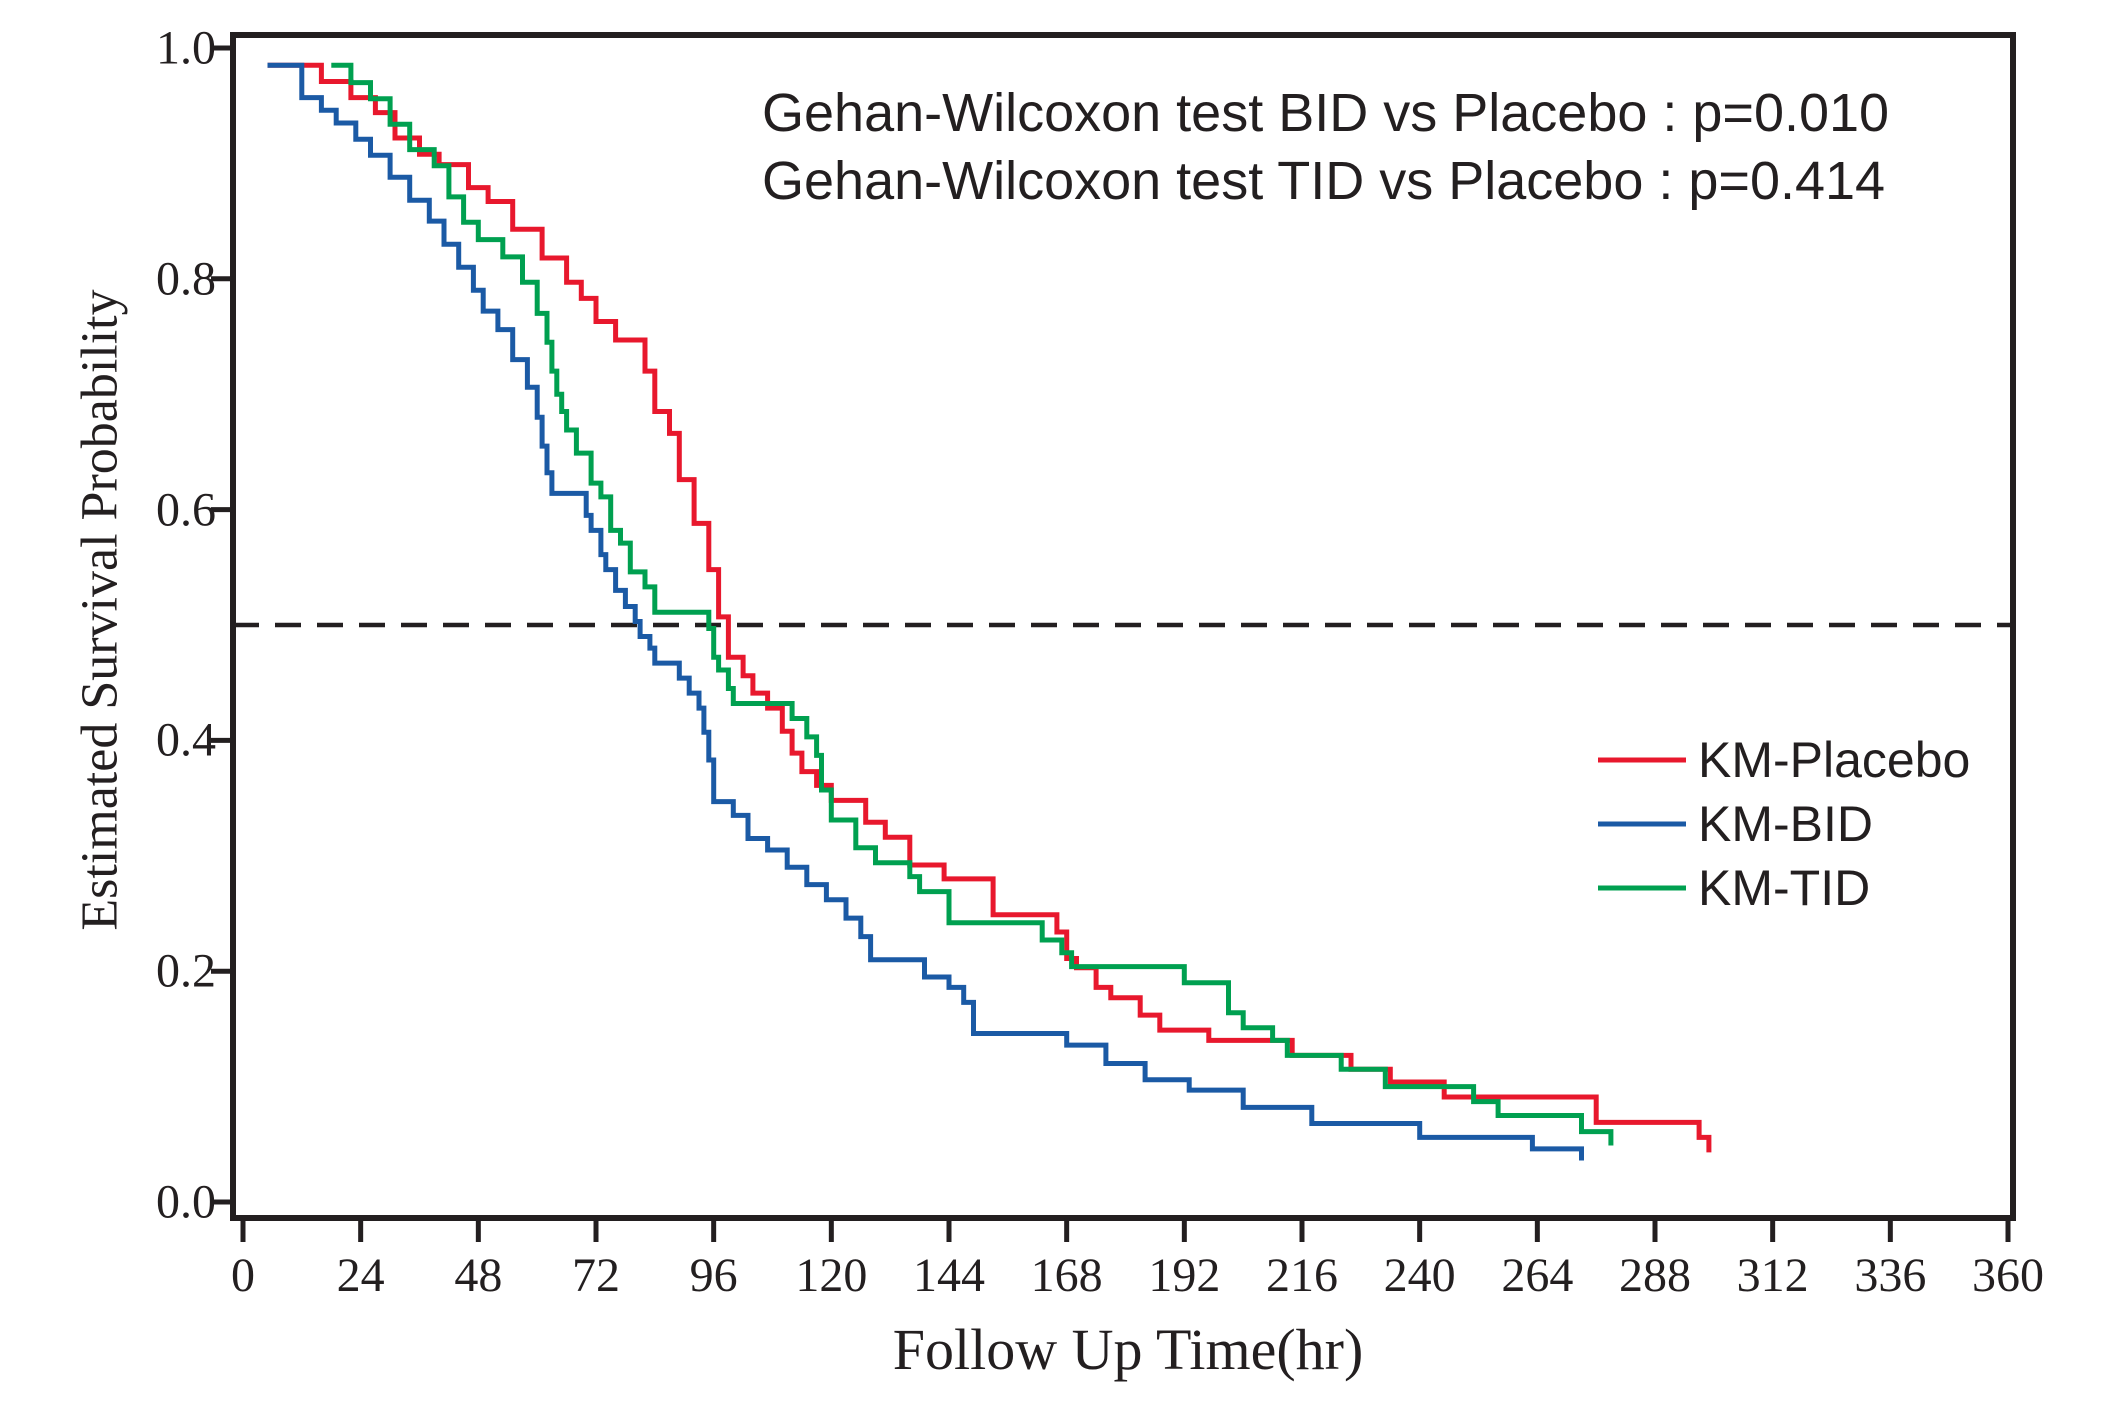 The width and height of the screenshot is (2126, 1417). I want to click on legend-label-km-placebo: KM-Placebo, so click(1834, 760).